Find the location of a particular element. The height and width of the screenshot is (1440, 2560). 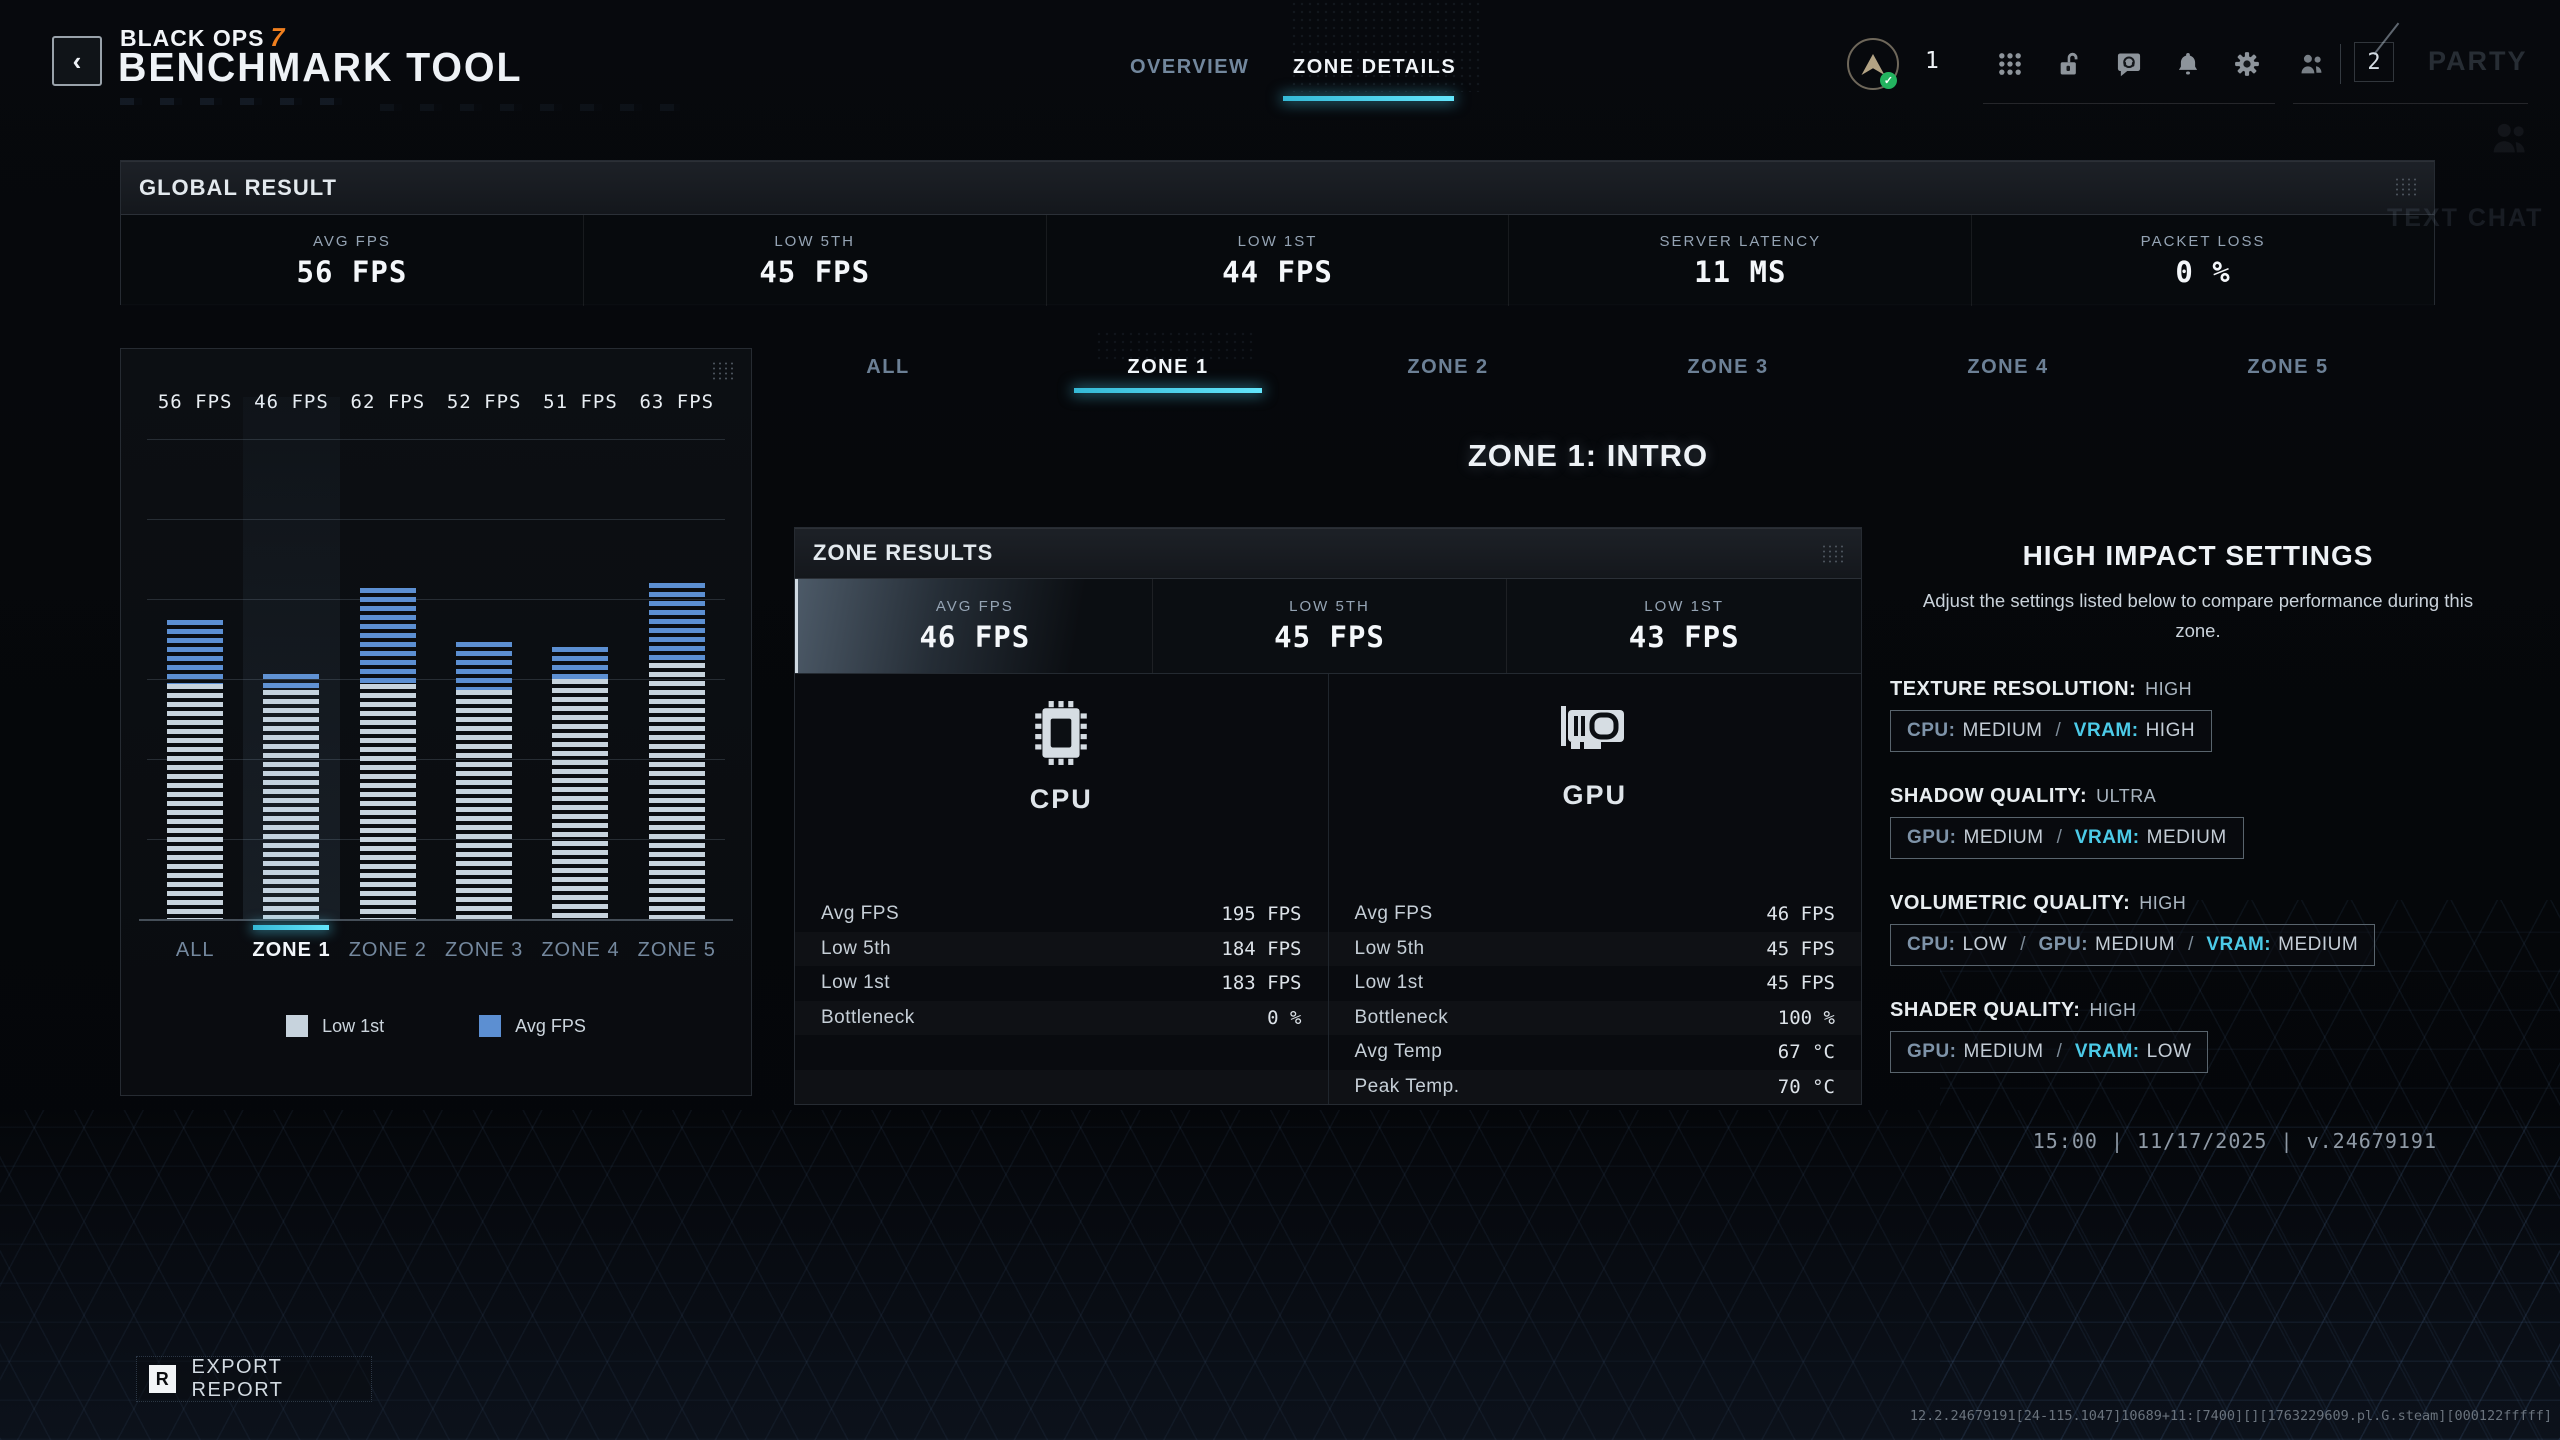

setting-name: TEXTURE RESOLUTION: is located at coordinates (2013, 689).